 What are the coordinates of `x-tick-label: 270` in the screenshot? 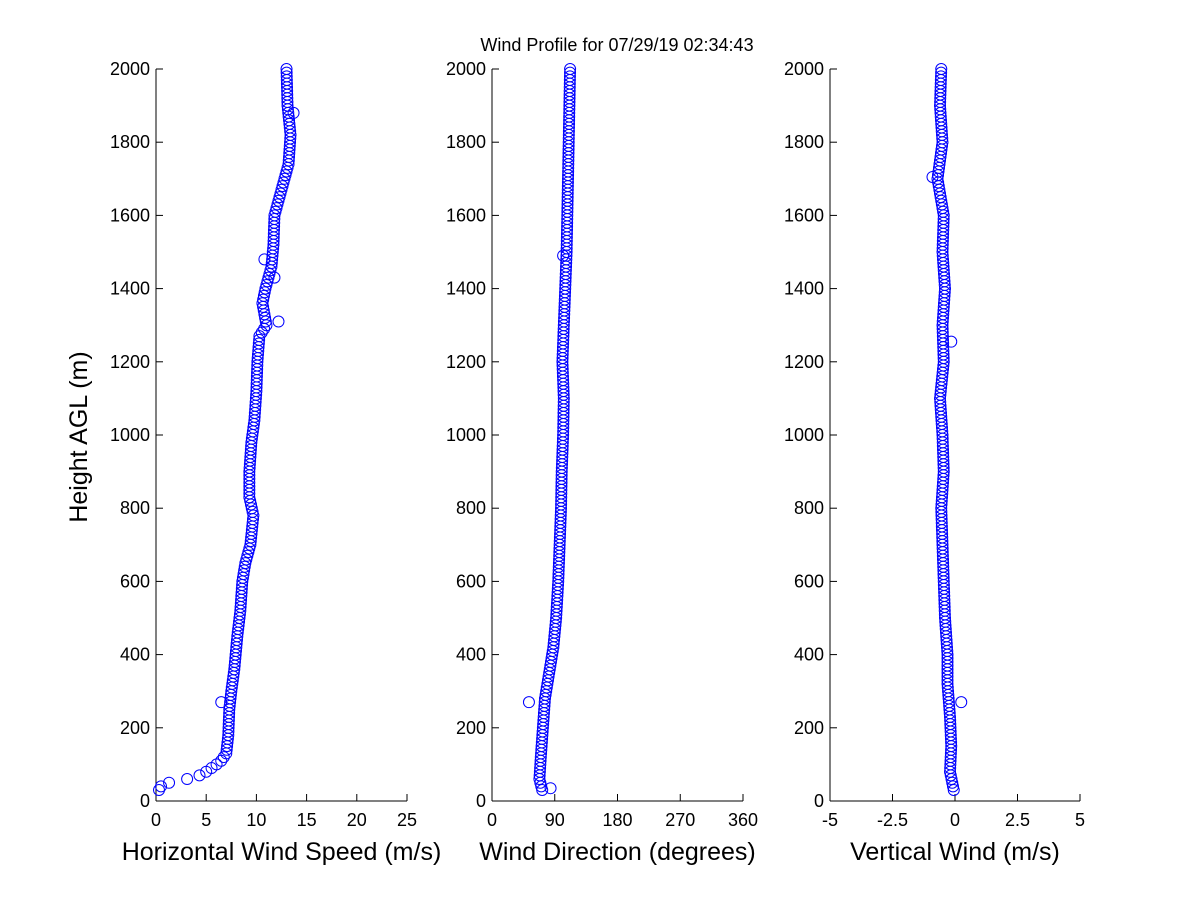 It's located at (680, 820).